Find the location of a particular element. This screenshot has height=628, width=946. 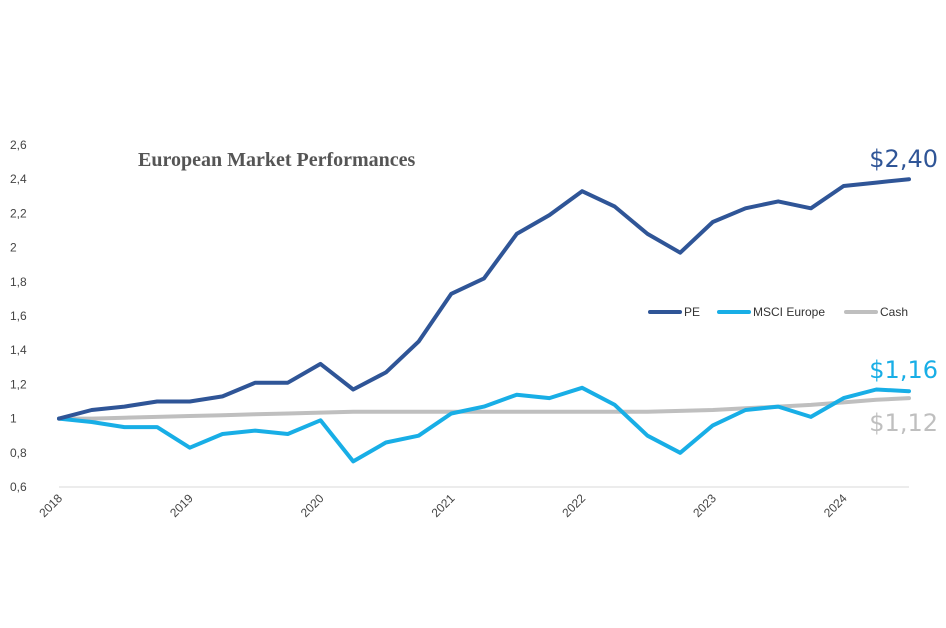

x-tick-label: 2022 is located at coordinates (573, 505).